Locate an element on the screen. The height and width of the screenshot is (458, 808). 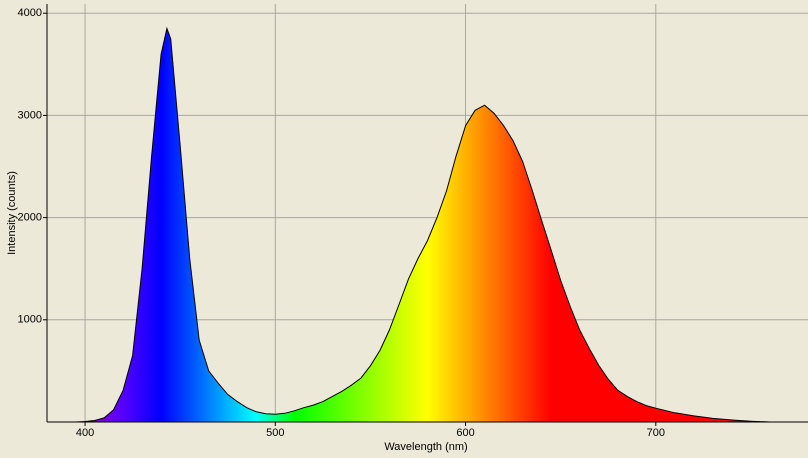
x-tick-label: 700 is located at coordinates (656, 433).